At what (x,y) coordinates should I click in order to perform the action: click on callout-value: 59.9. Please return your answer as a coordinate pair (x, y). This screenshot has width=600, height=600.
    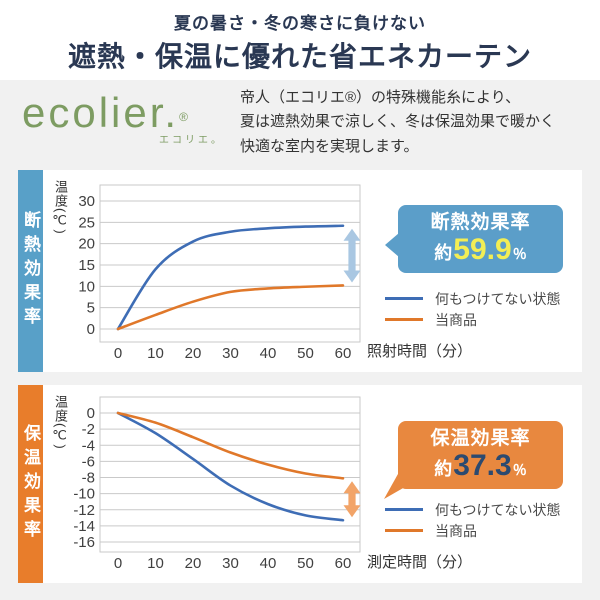
    Looking at the image, I should click on (482, 249).